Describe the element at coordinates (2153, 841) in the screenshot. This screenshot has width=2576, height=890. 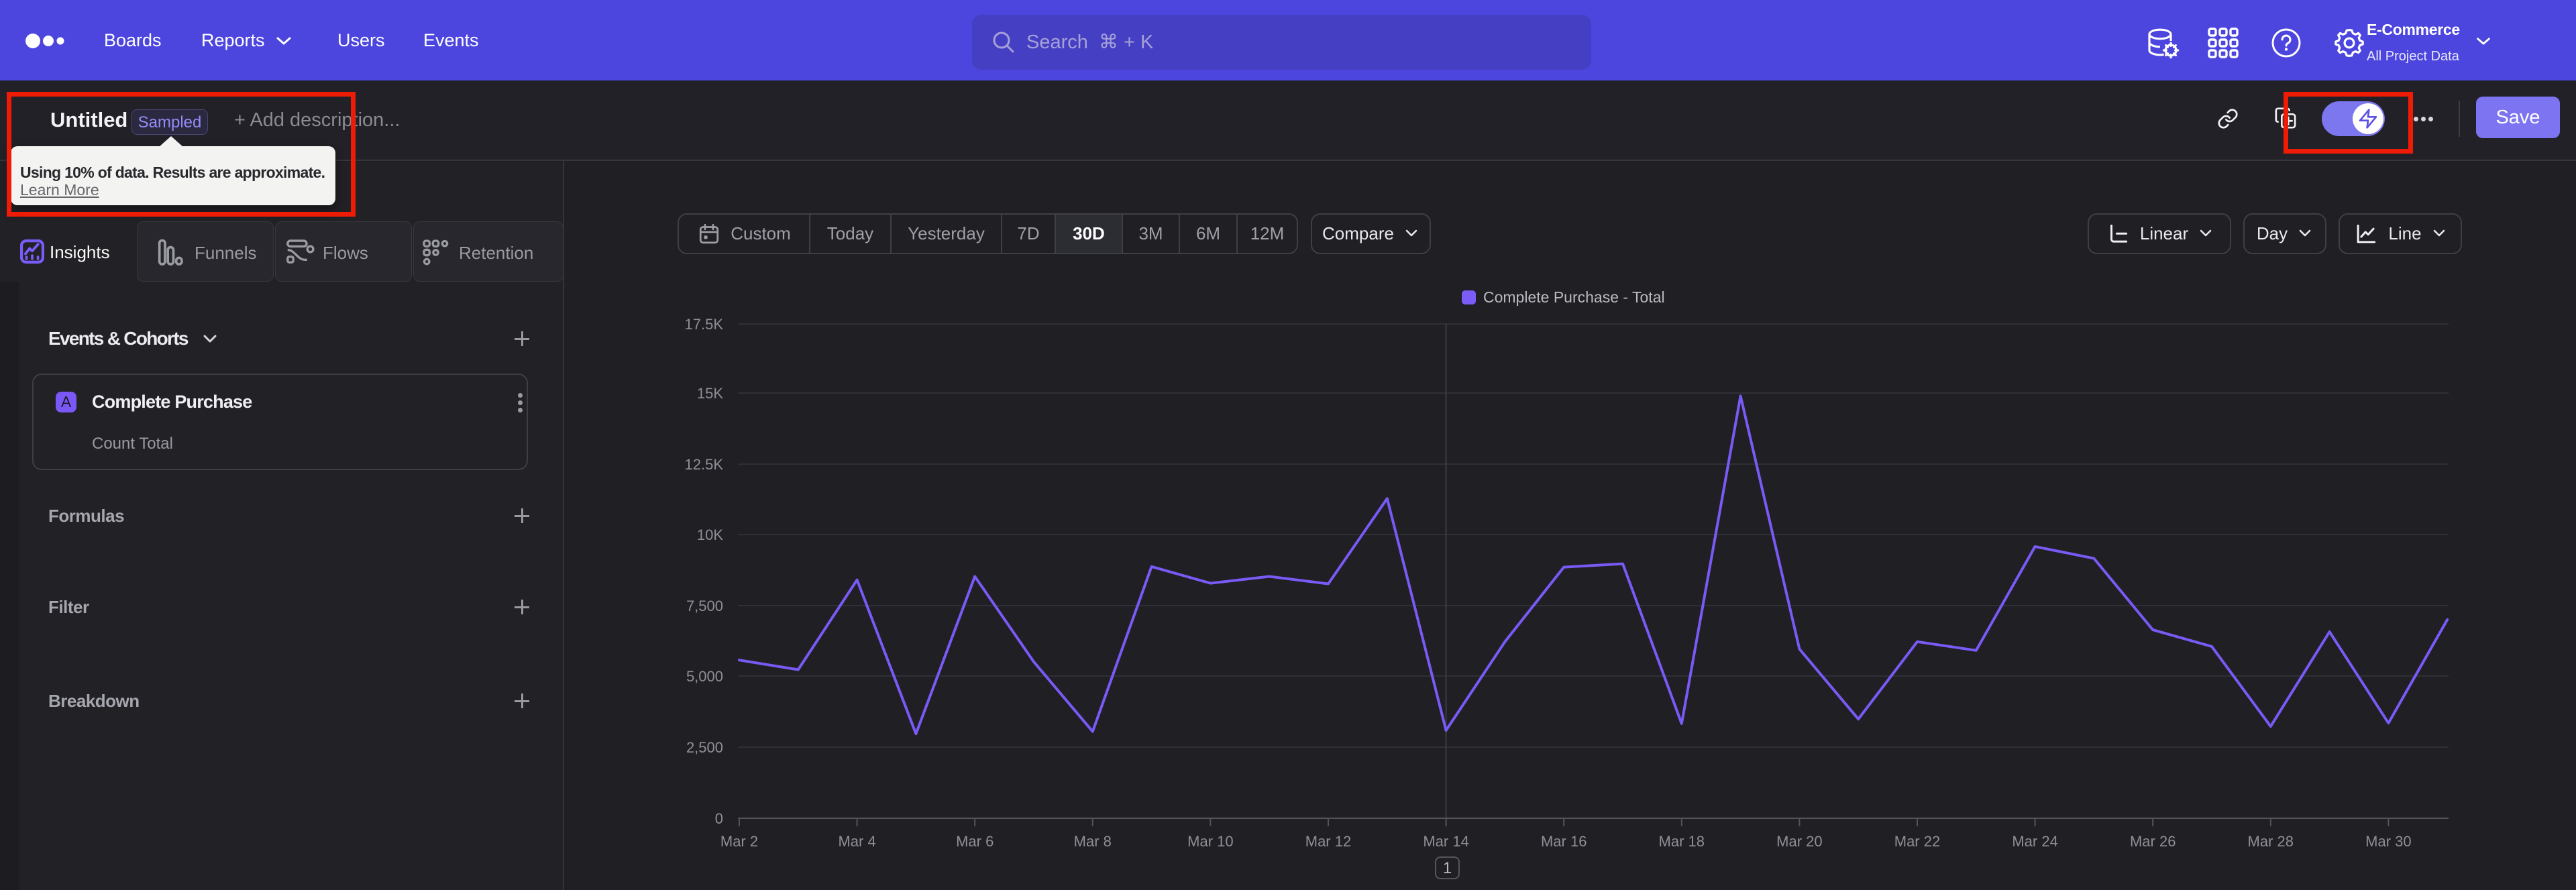
I see `svg-text: Mar 26` at that location.